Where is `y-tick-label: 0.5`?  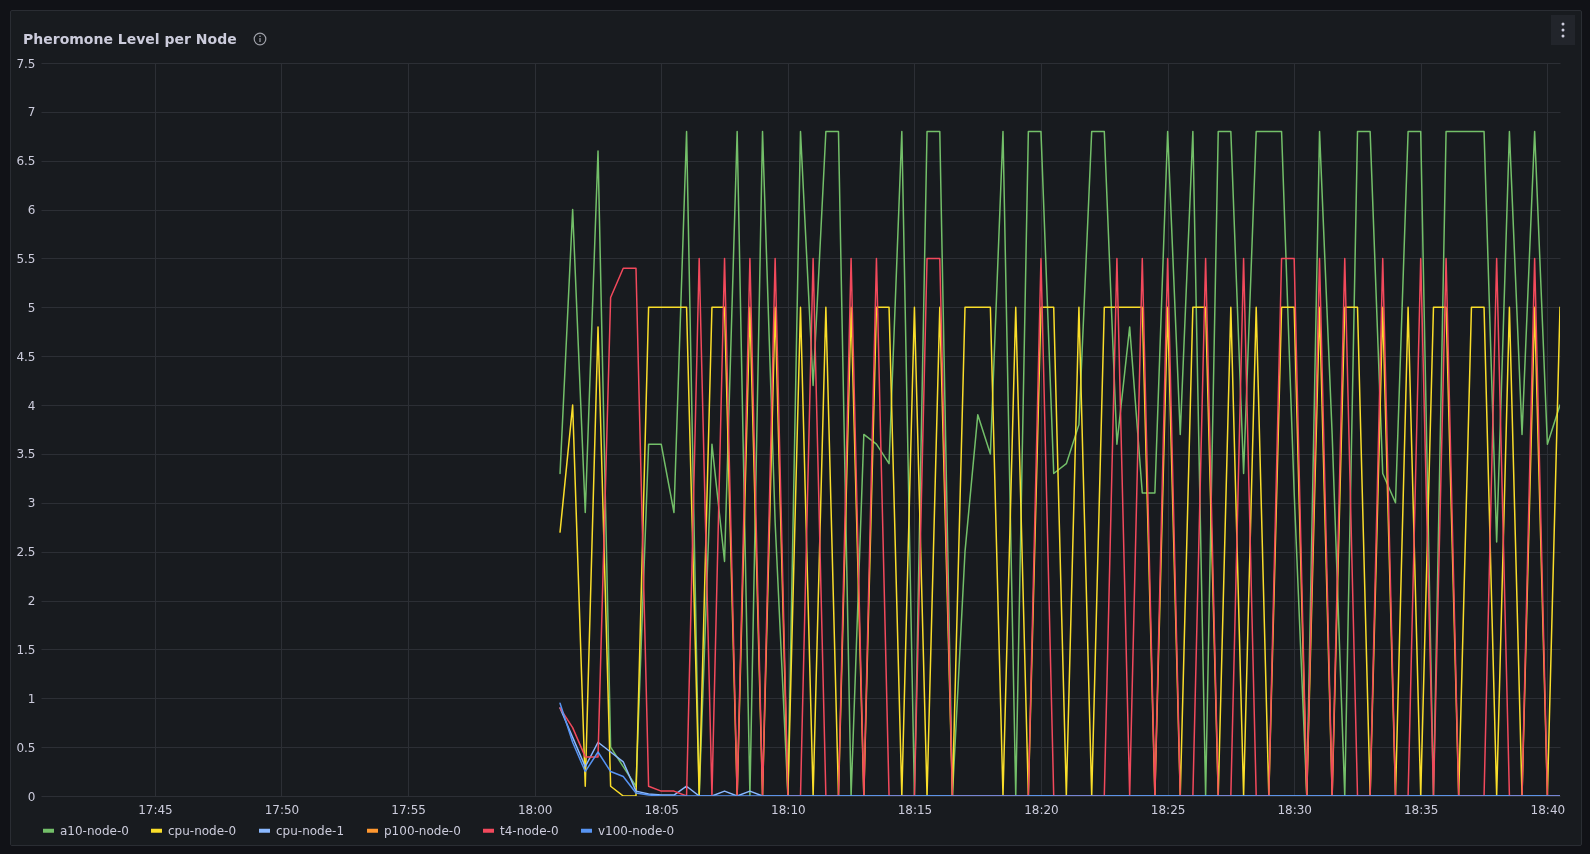 y-tick-label: 0.5 is located at coordinates (26, 747).